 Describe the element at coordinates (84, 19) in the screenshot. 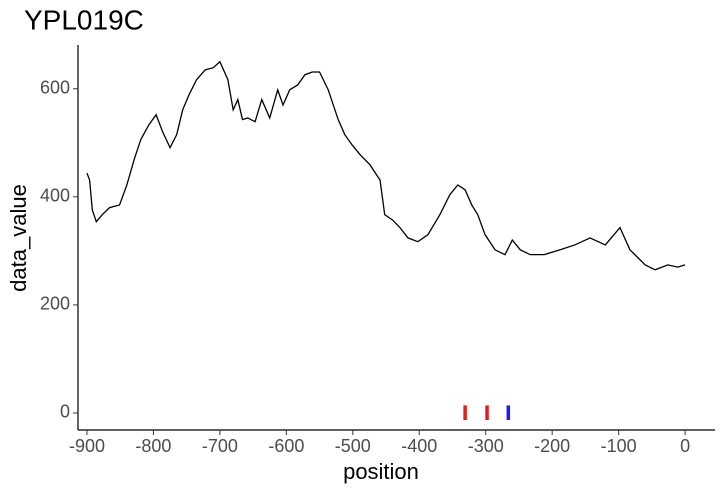

I see `chart-title: YPL019C` at that location.